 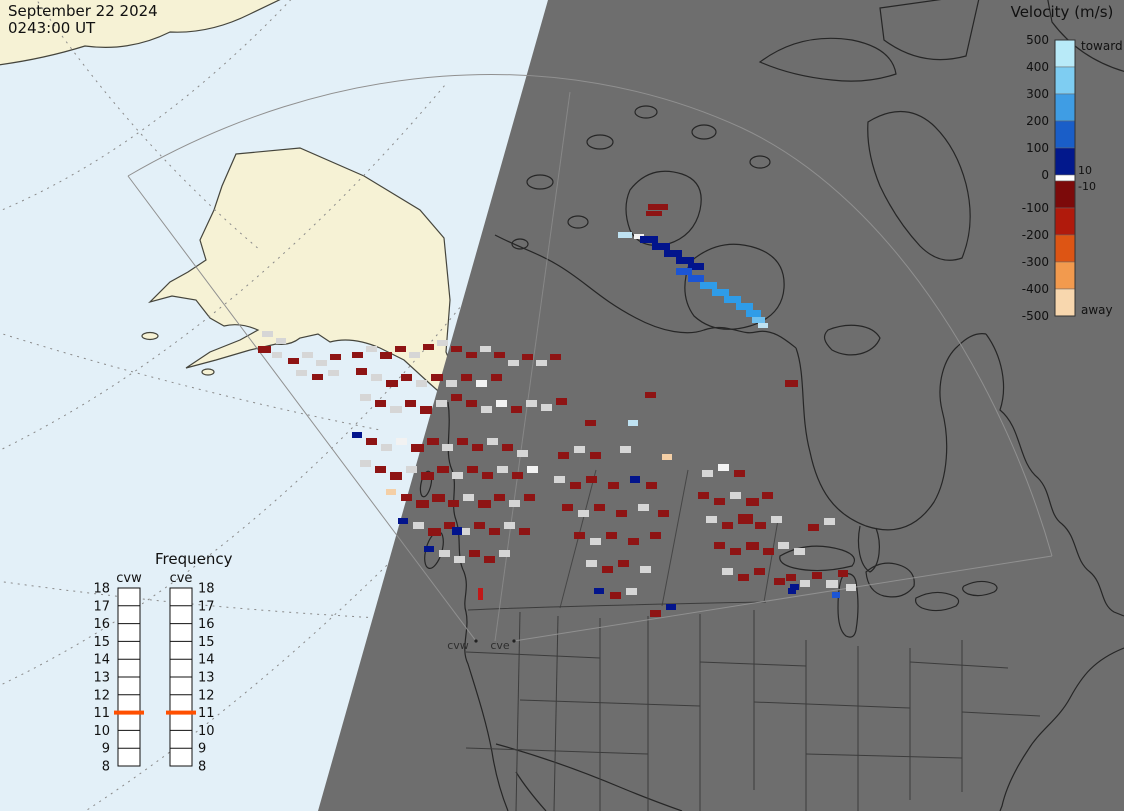 What do you see at coordinates (1037, 94) in the screenshot?
I see `colorbar-tick-label: 300` at bounding box center [1037, 94].